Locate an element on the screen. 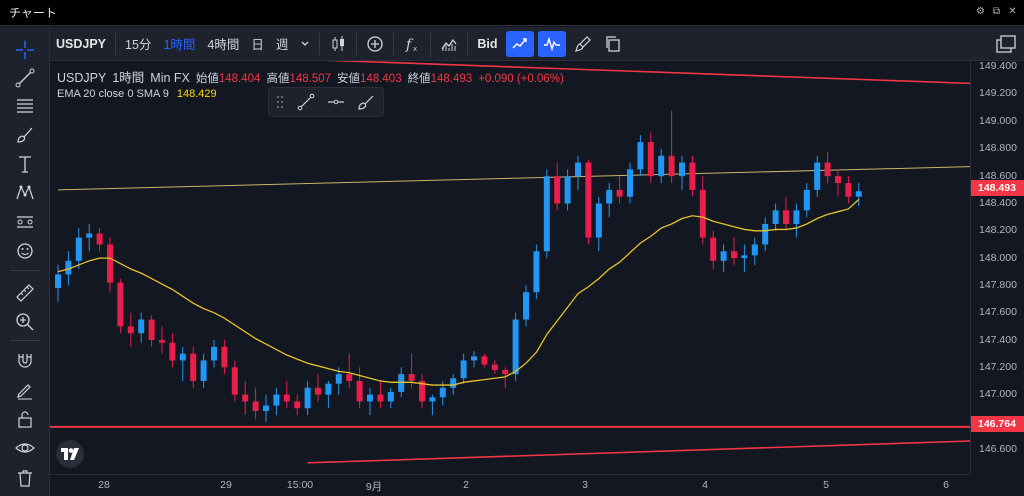  close-value: 148.493 is located at coordinates (451, 79).